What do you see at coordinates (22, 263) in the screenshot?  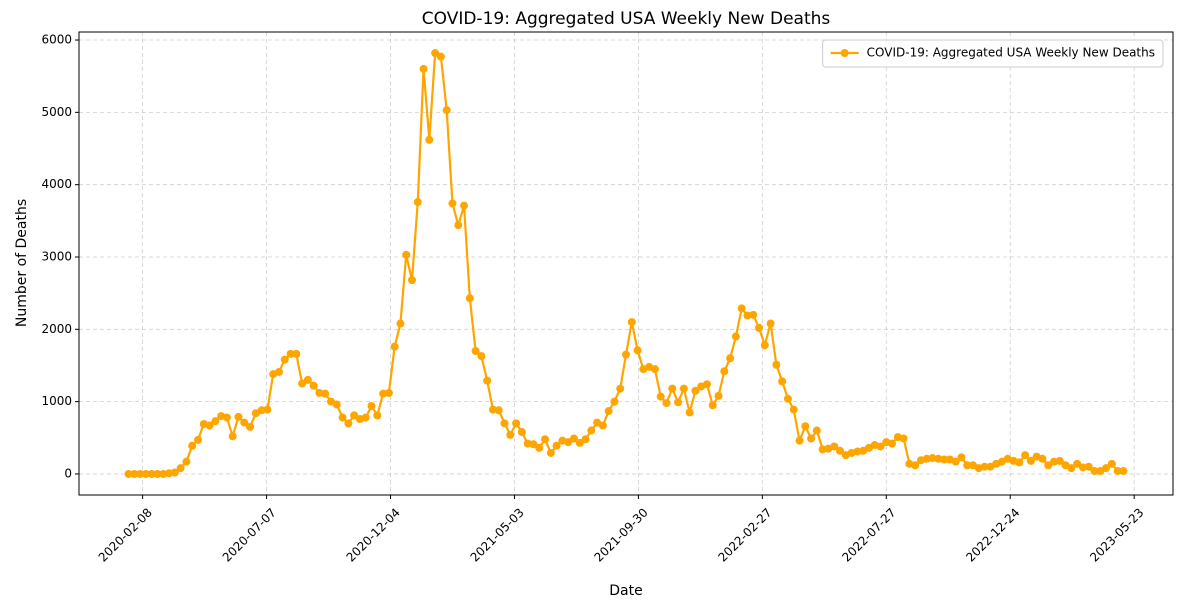 I see `y-axis-label: Number of Deaths` at bounding box center [22, 263].